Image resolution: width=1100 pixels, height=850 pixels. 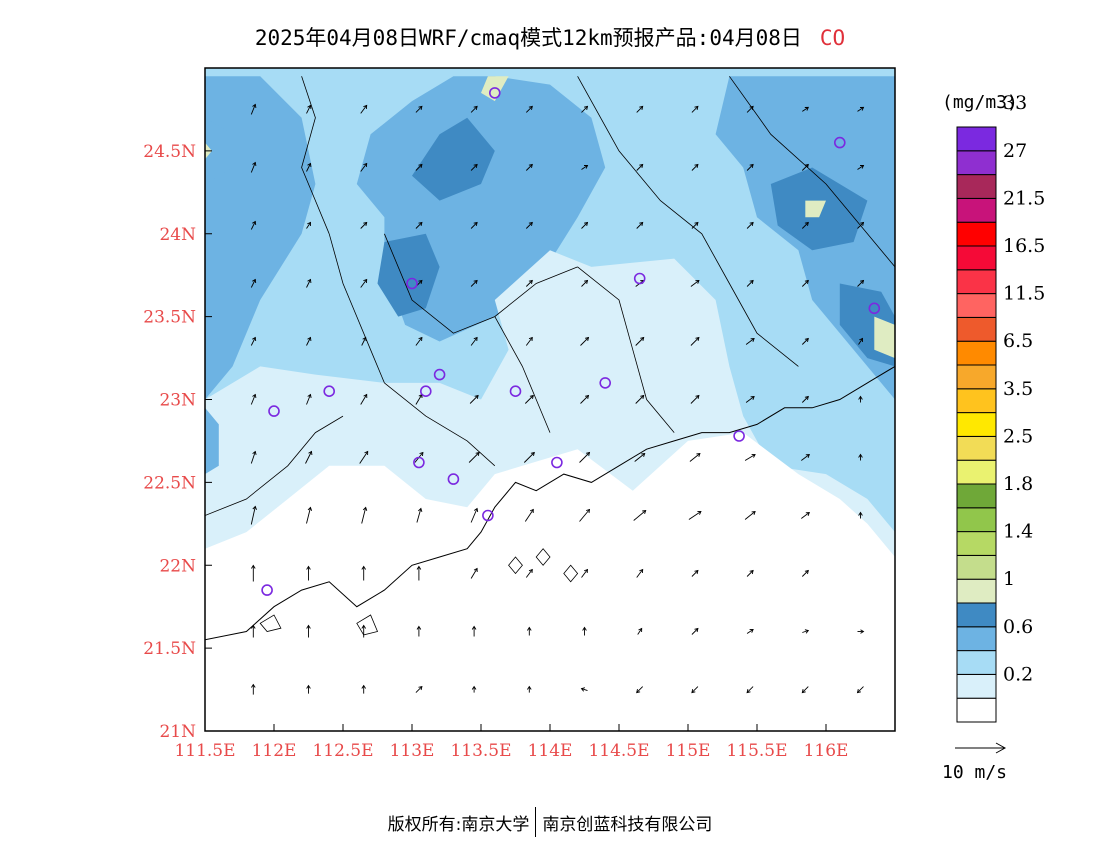 What do you see at coordinates (1015, 103) in the screenshot?
I see `legend-label: 33` at bounding box center [1015, 103].